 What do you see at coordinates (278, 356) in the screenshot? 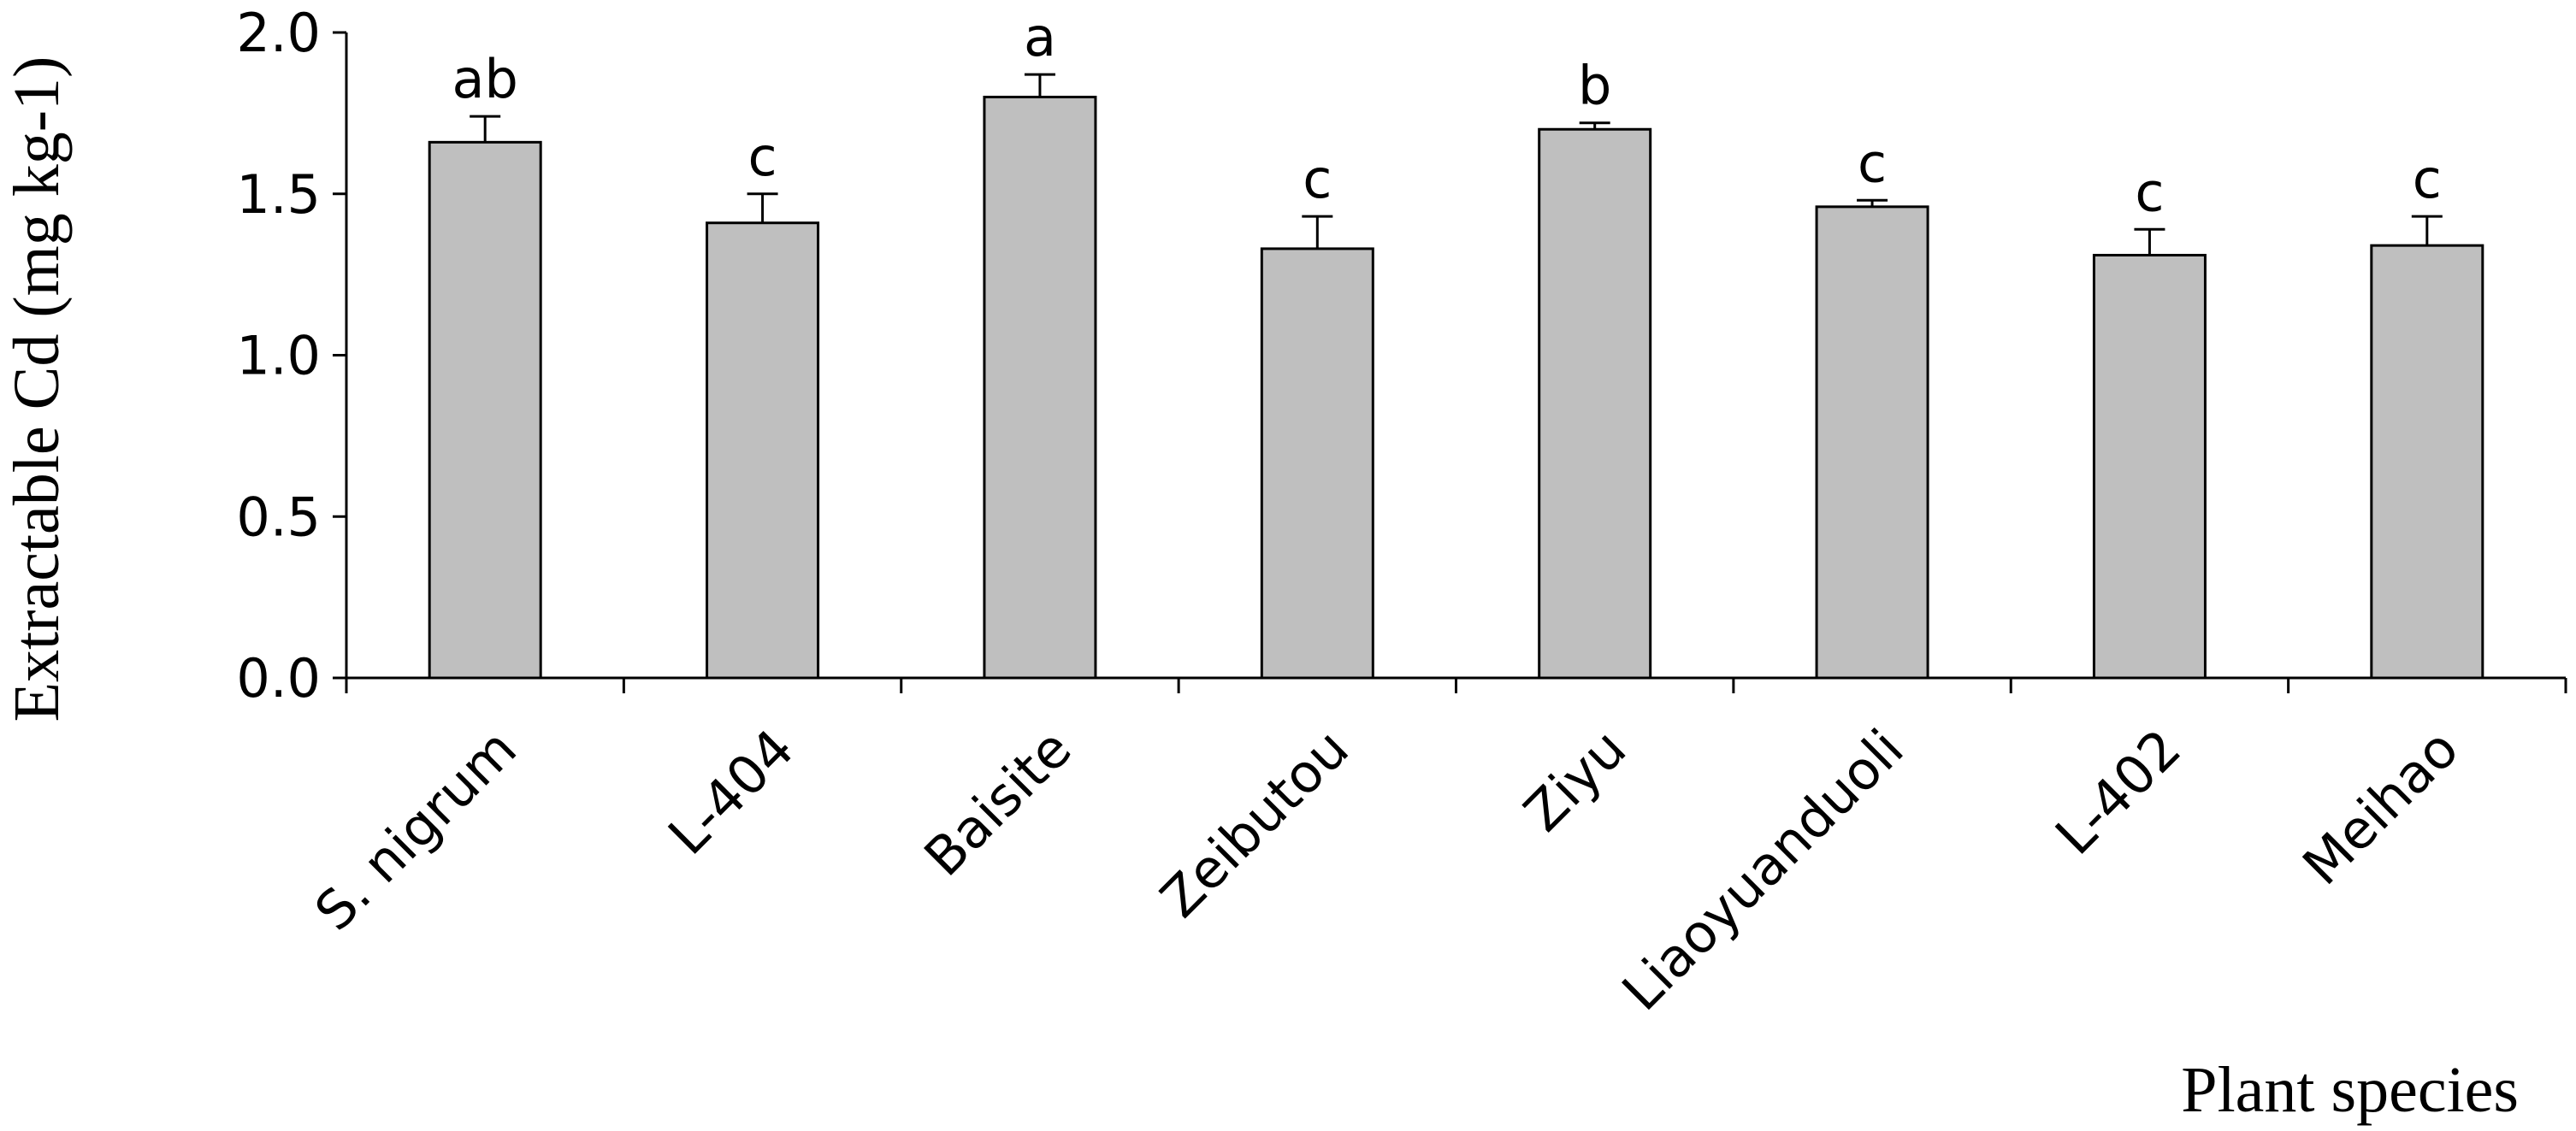
I see `y-tick-label: 1.0` at bounding box center [278, 356].